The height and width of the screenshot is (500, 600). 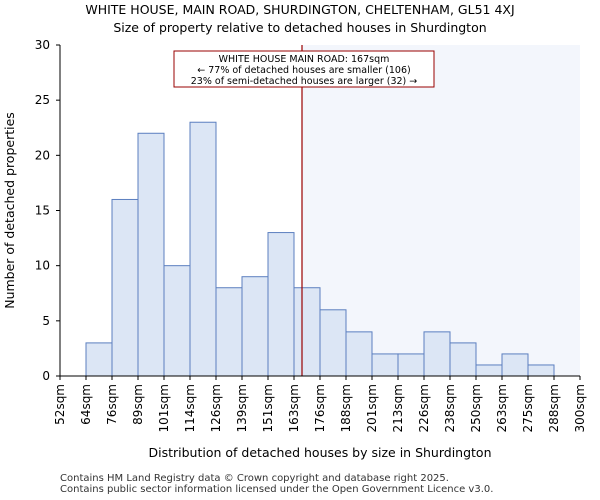 What do you see at coordinates (294, 408) in the screenshot?
I see `x-tick-label: 163sqm` at bounding box center [294, 408].